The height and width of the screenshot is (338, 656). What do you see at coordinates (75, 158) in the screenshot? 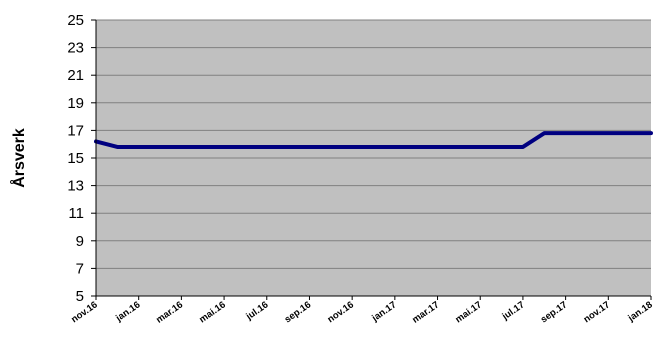
I see `y-tick-label: 15` at bounding box center [75, 158].